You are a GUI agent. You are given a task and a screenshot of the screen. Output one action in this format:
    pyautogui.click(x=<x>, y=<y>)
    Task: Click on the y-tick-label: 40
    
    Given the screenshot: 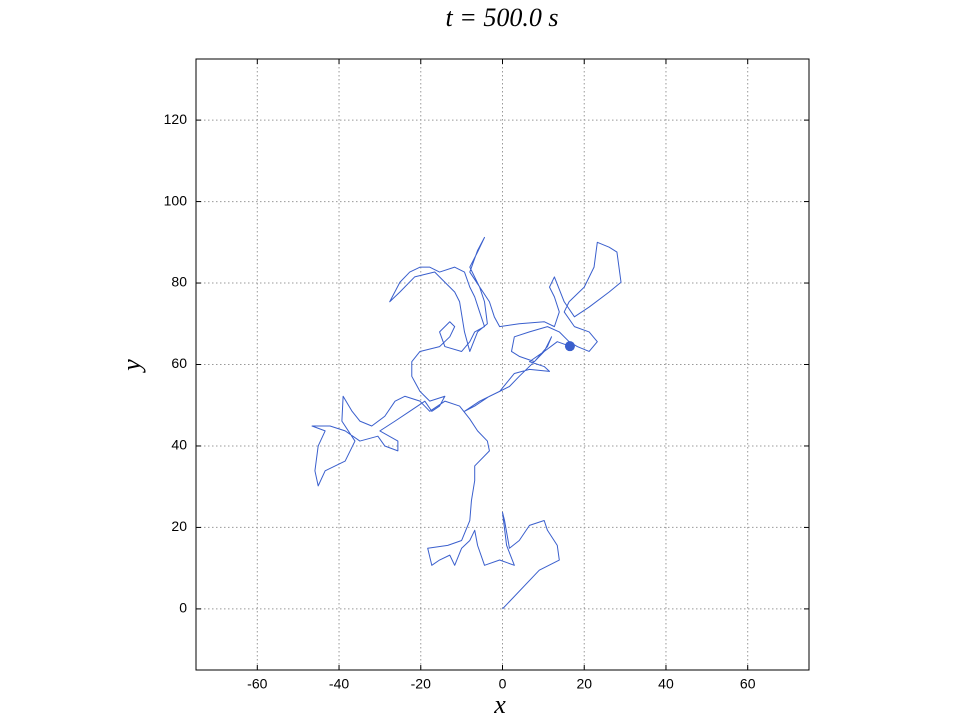 What is the action you would take?
    pyautogui.click(x=179, y=445)
    